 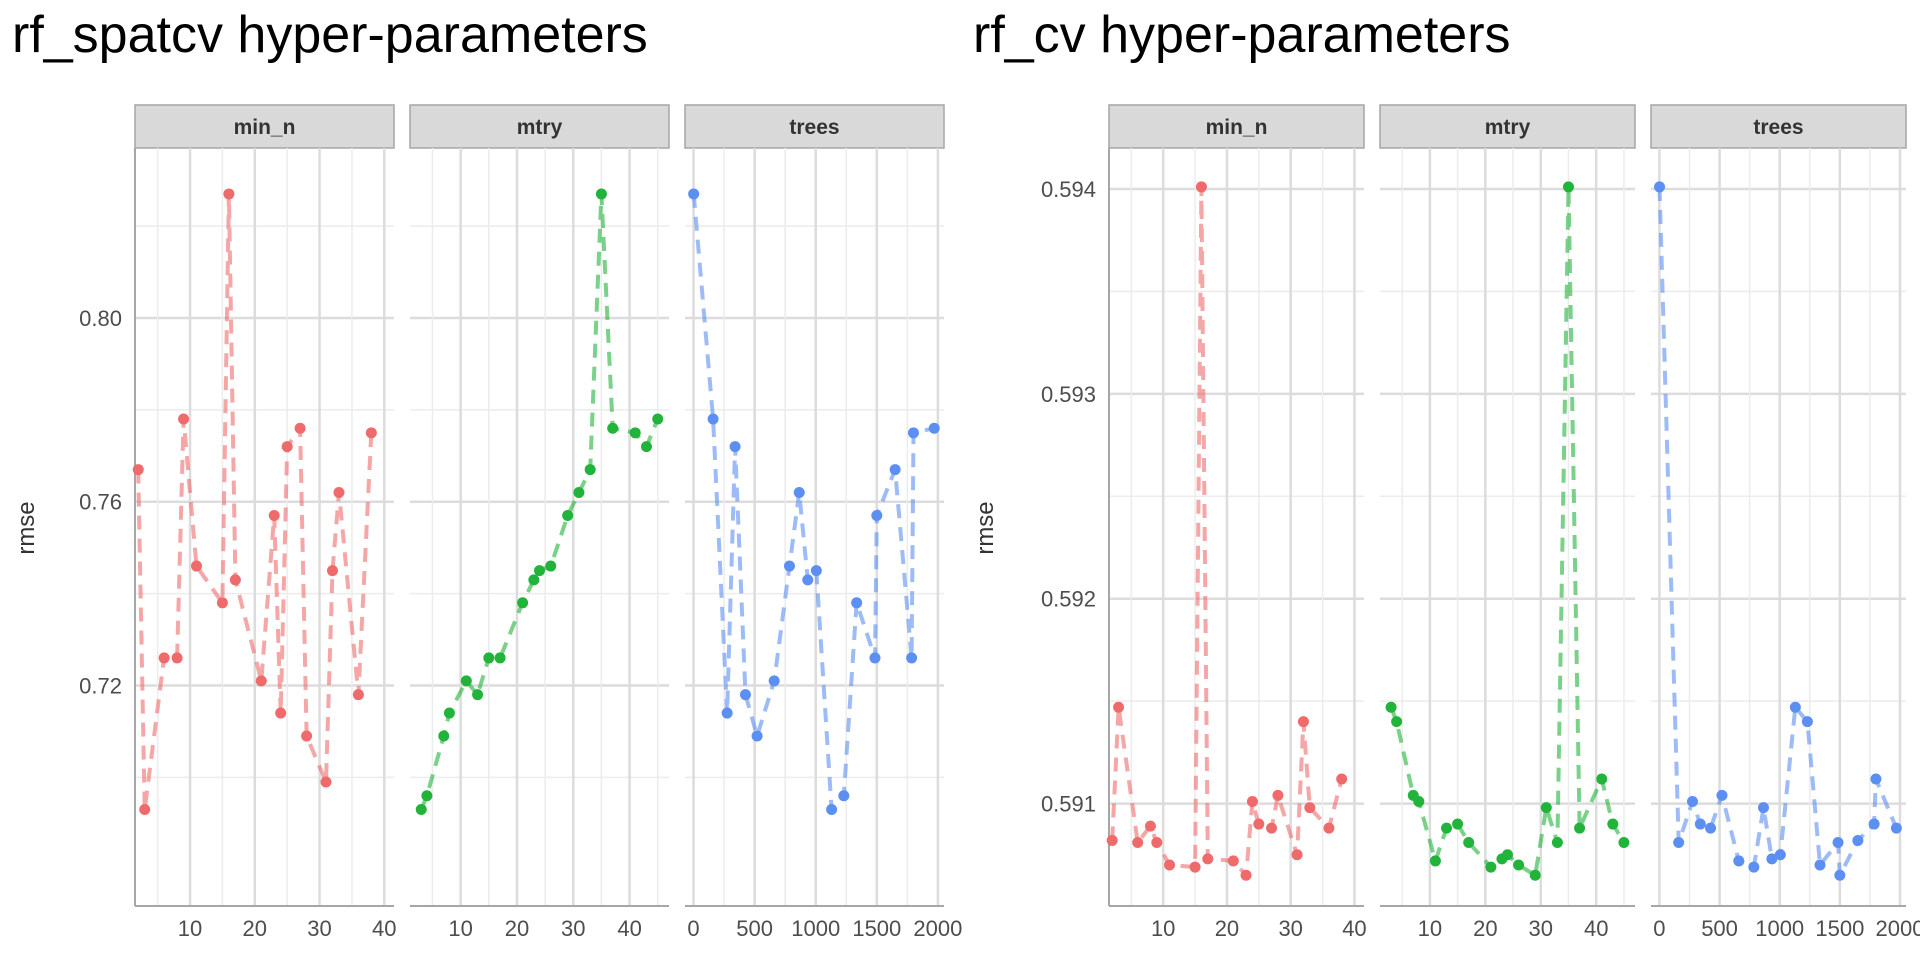 I want to click on y-tick-label: 0.80, so click(x=100, y=318).